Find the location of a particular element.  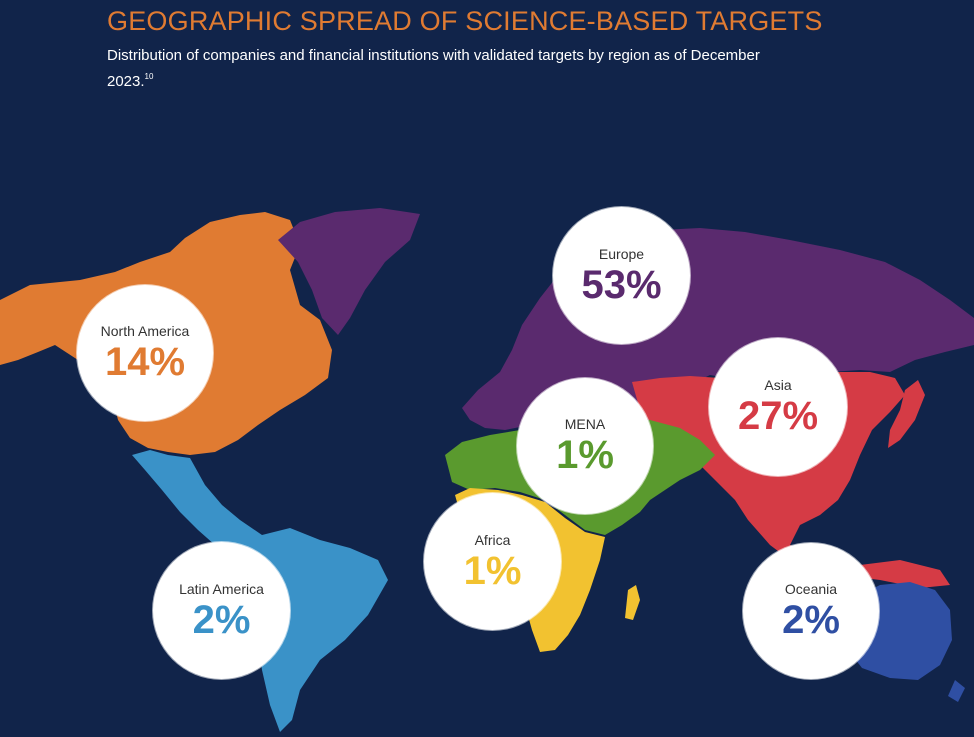

bubble-asia: Asia 27% is located at coordinates (778, 407).